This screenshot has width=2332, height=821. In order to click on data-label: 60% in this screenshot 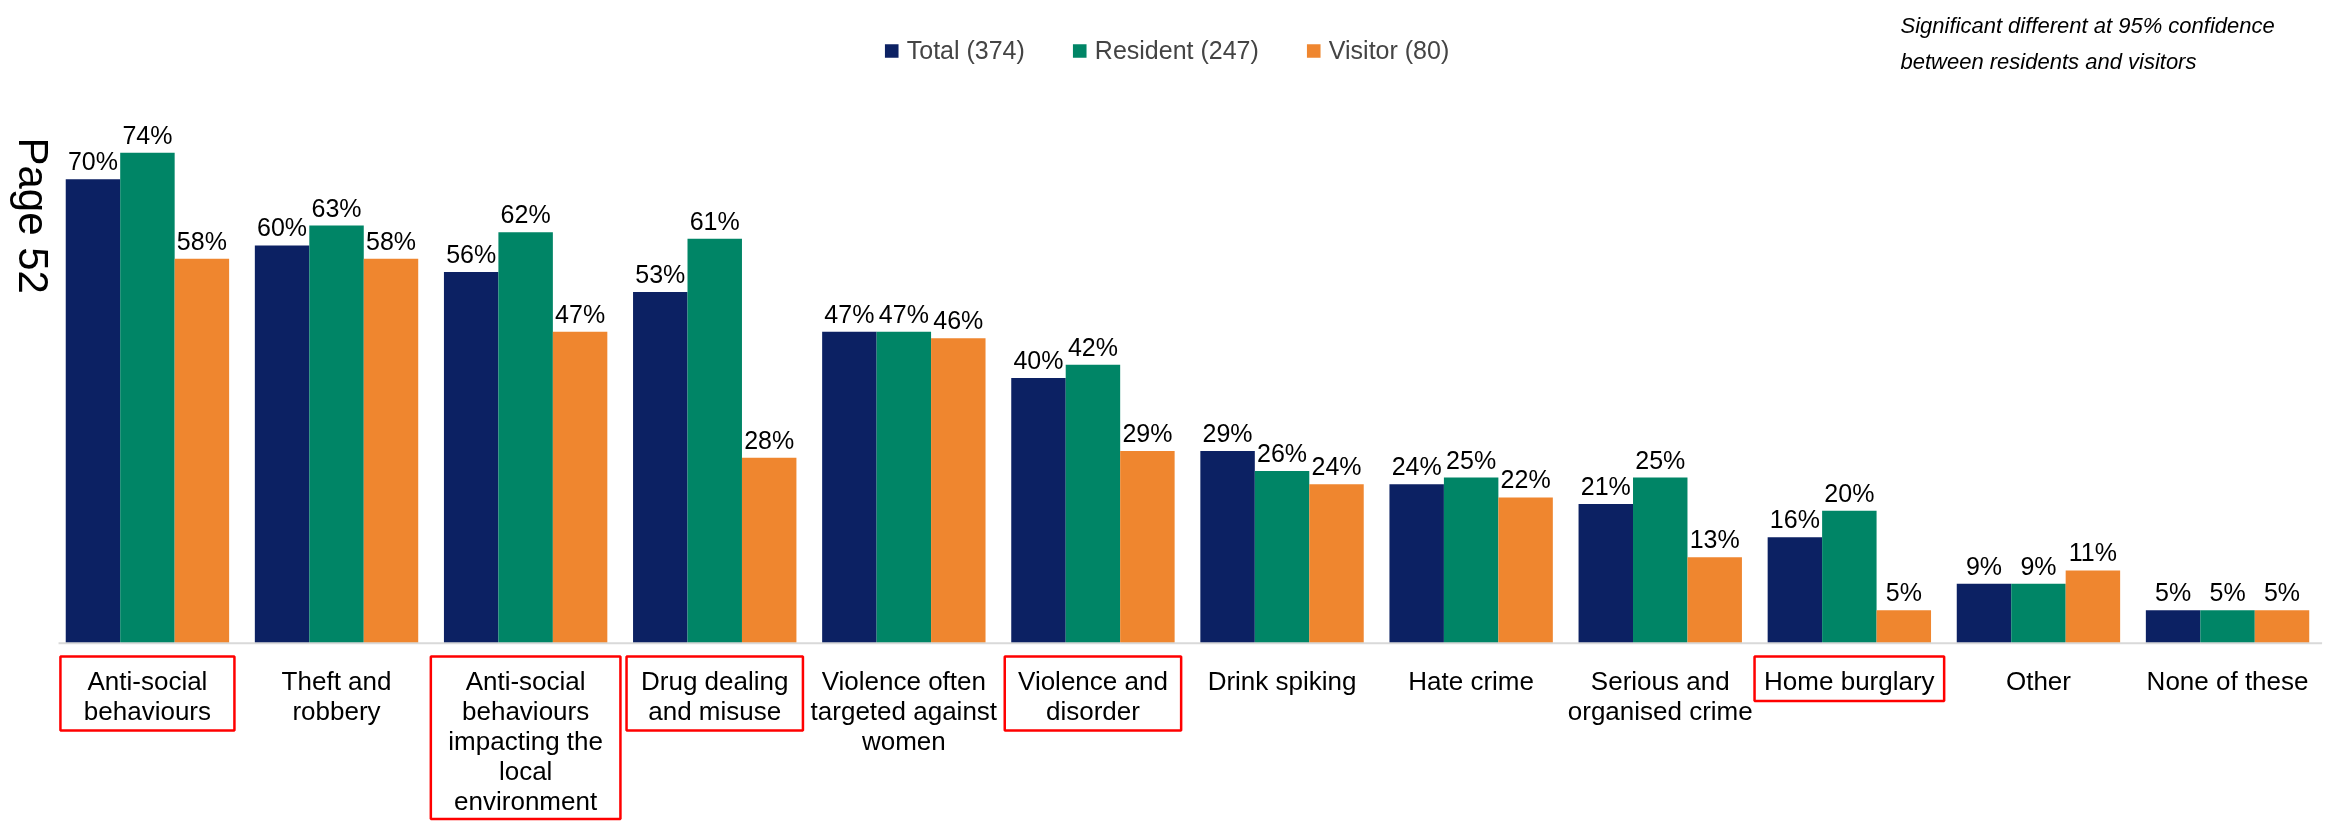, I will do `click(282, 227)`.